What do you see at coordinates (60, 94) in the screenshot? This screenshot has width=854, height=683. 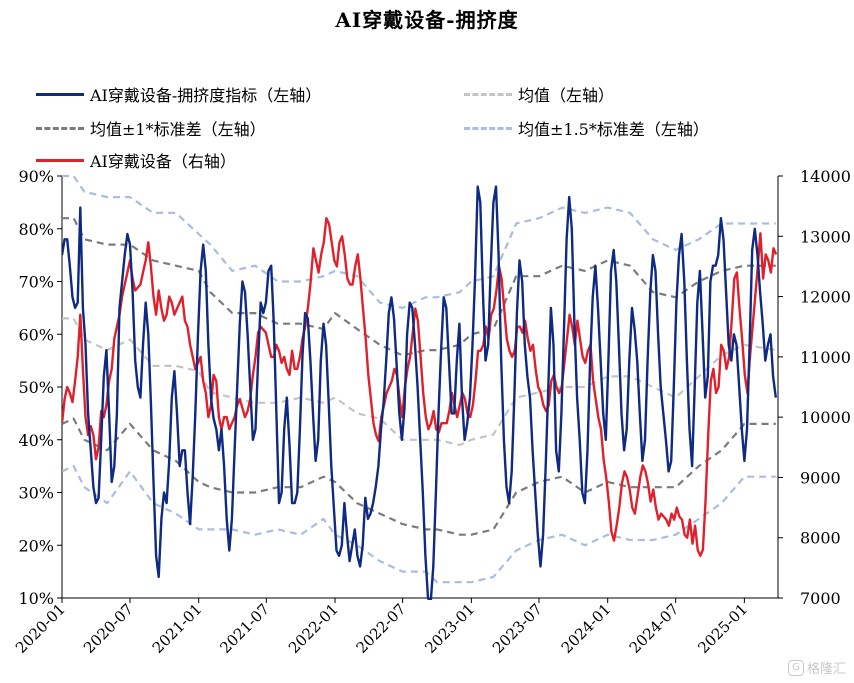 I see `legend-swatch-crowding` at bounding box center [60, 94].